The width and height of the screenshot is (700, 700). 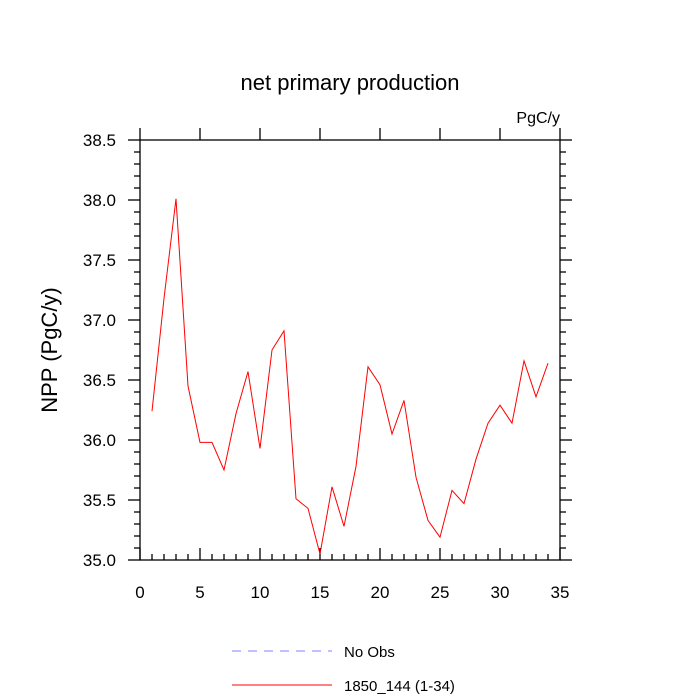 What do you see at coordinates (99, 500) in the screenshot?
I see `y-tick-label: 35.5` at bounding box center [99, 500].